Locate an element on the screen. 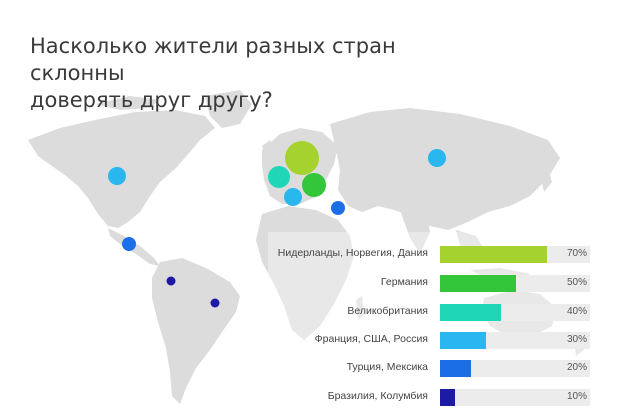 The height and width of the screenshot is (412, 620). bar-row: Германия 50% is located at coordinates (310, 284).